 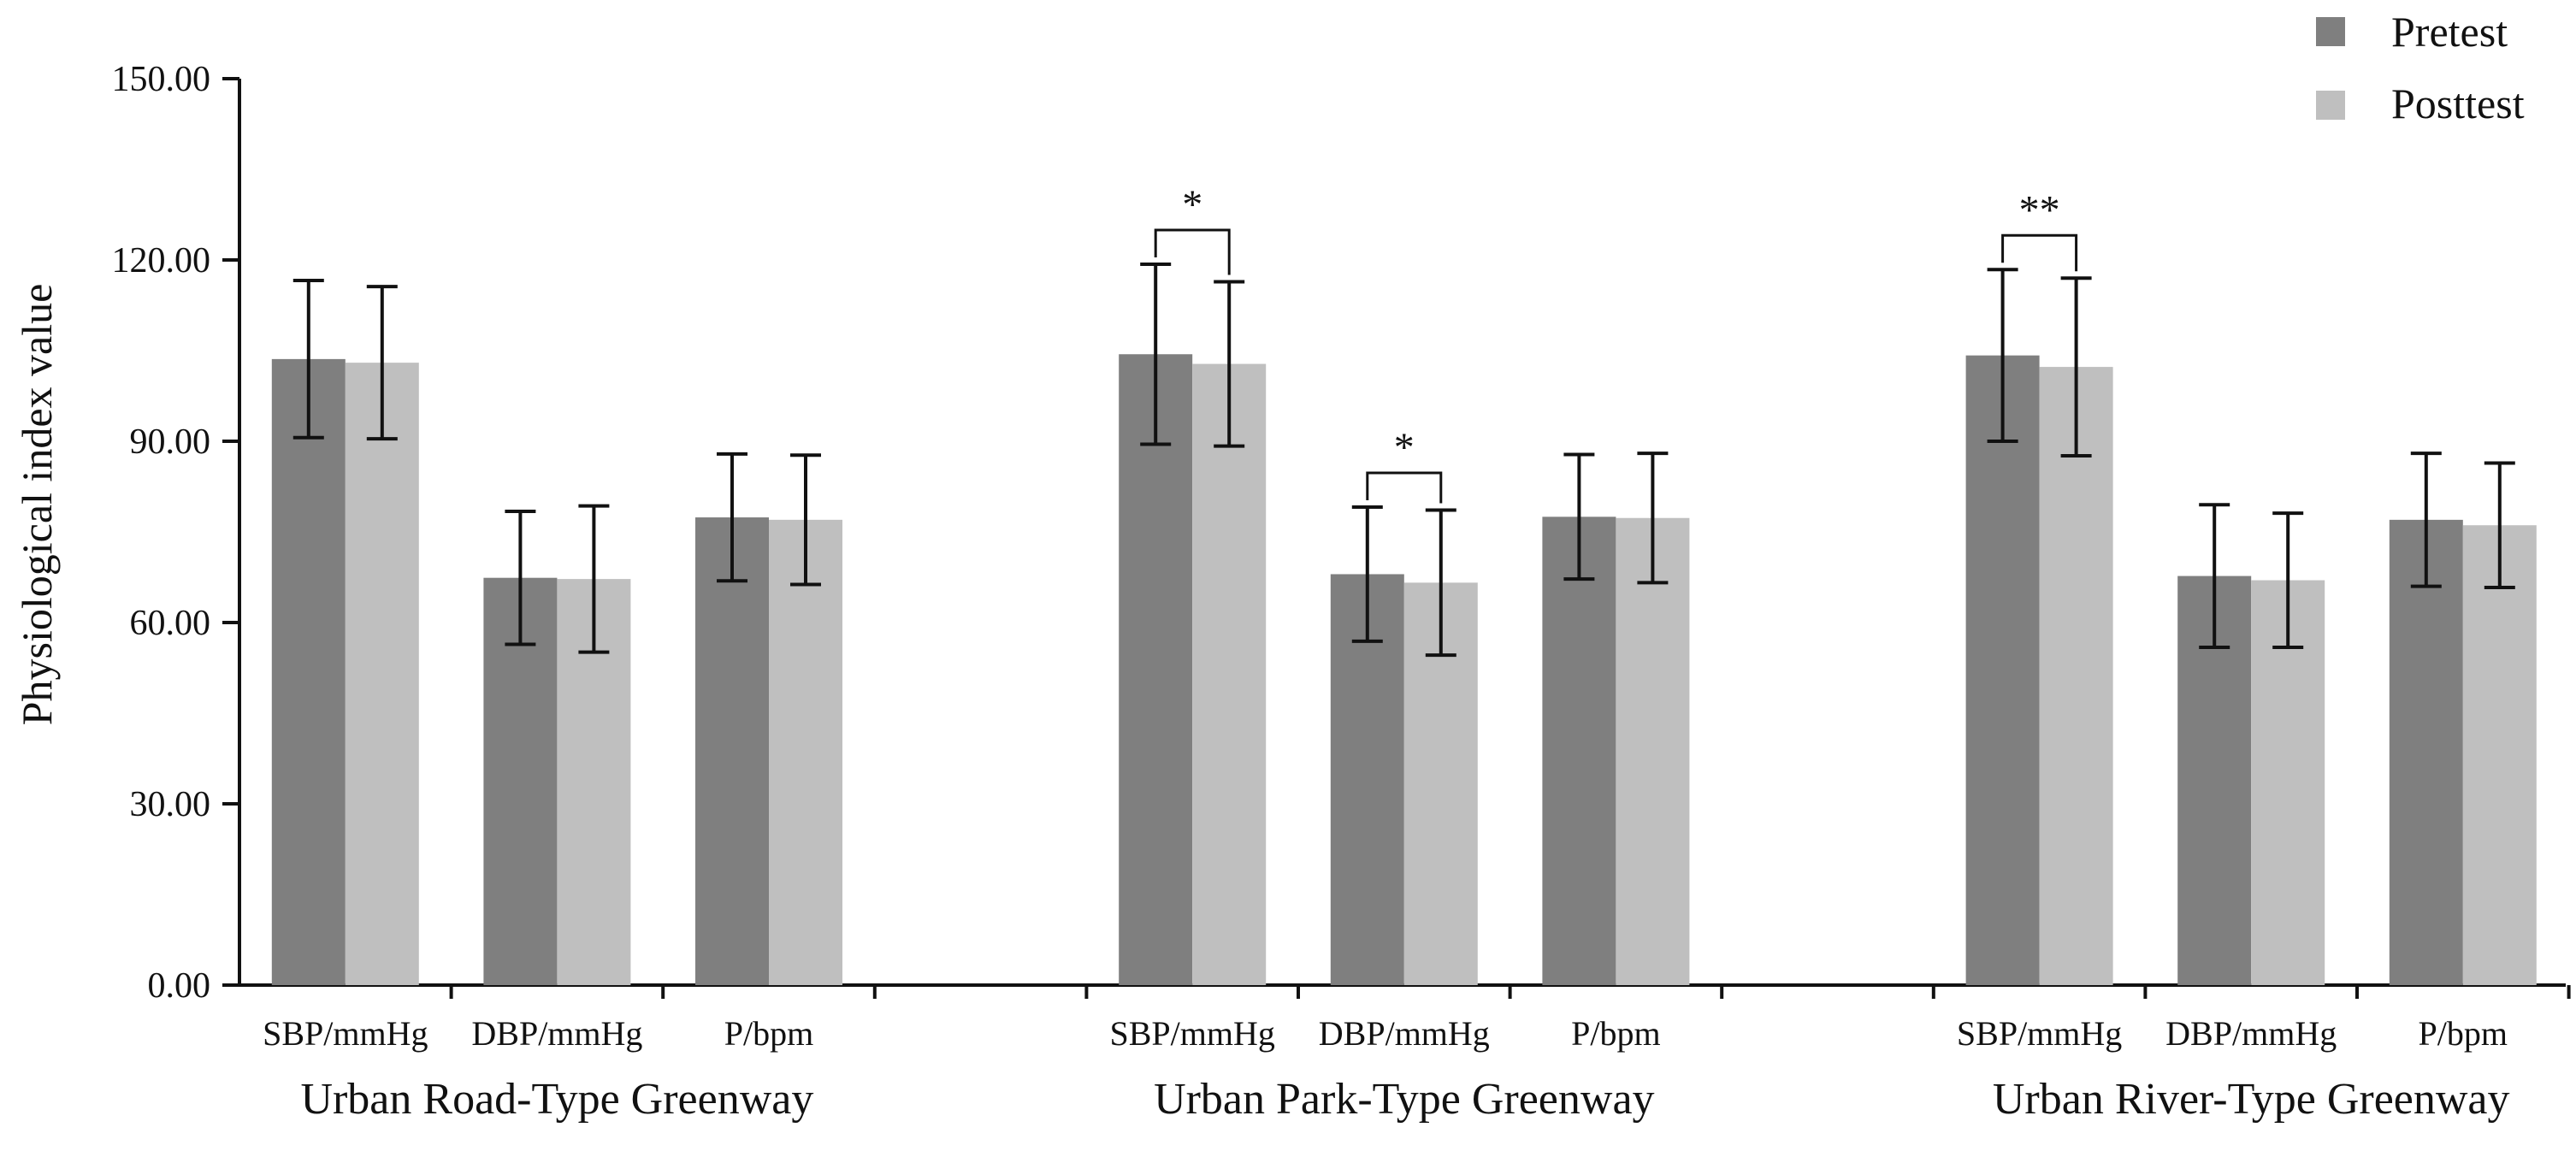 What do you see at coordinates (2458, 103) in the screenshot?
I see `legend-label-posttest: Posttest` at bounding box center [2458, 103].